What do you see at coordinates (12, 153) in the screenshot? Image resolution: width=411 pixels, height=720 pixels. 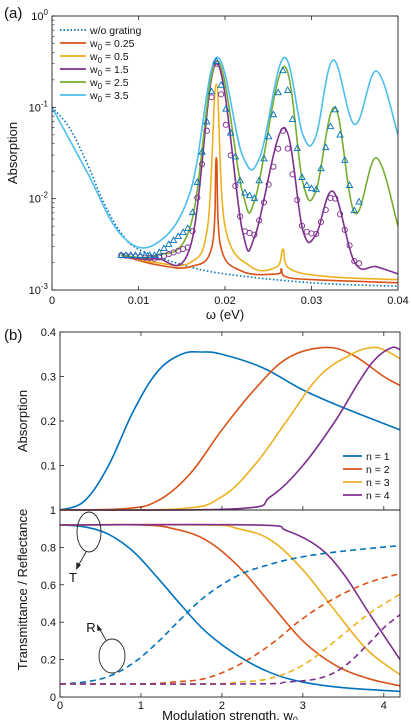 I see `y-axis-label-a: Absorption` at bounding box center [12, 153].